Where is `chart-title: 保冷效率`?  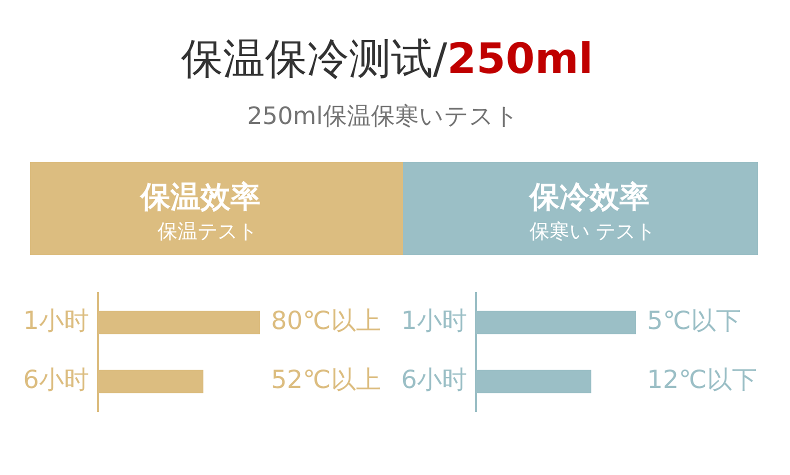
chart-title: 保冷效率 is located at coordinates (589, 197).